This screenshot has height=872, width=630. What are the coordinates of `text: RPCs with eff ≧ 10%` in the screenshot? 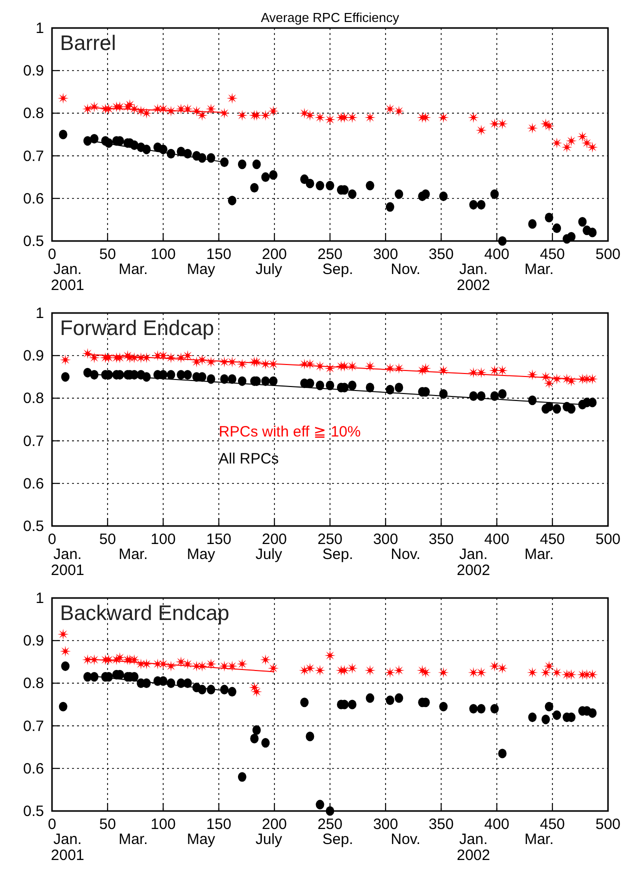 It's located at (289, 432).